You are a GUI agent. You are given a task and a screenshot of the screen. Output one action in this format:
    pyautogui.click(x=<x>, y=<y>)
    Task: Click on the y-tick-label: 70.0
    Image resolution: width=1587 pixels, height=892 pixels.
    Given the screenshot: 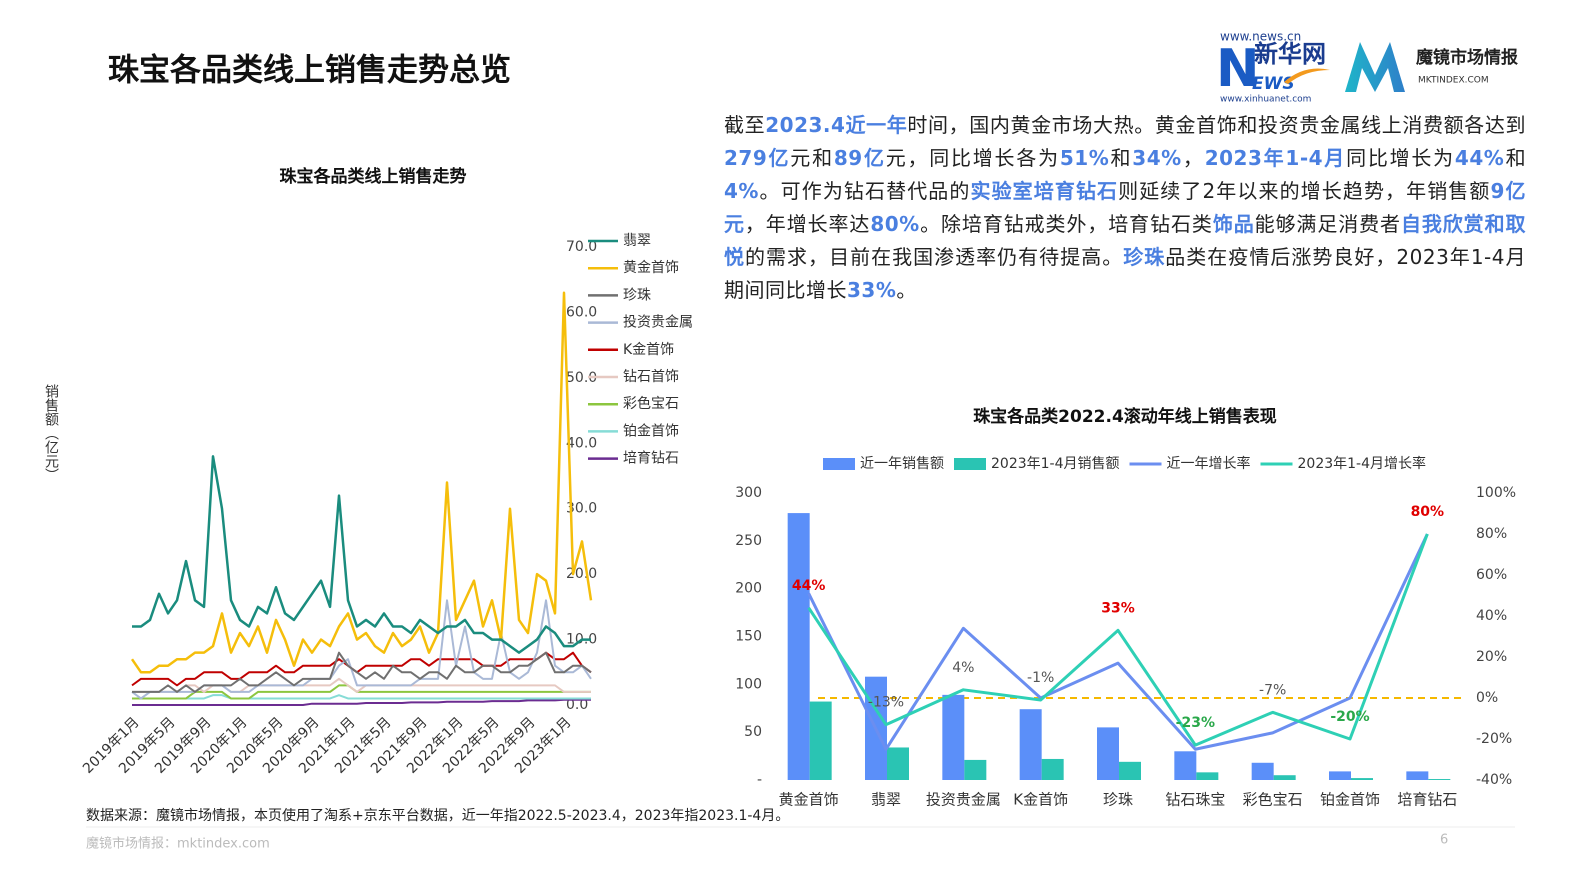 What is the action you would take?
    pyautogui.click(x=581, y=247)
    